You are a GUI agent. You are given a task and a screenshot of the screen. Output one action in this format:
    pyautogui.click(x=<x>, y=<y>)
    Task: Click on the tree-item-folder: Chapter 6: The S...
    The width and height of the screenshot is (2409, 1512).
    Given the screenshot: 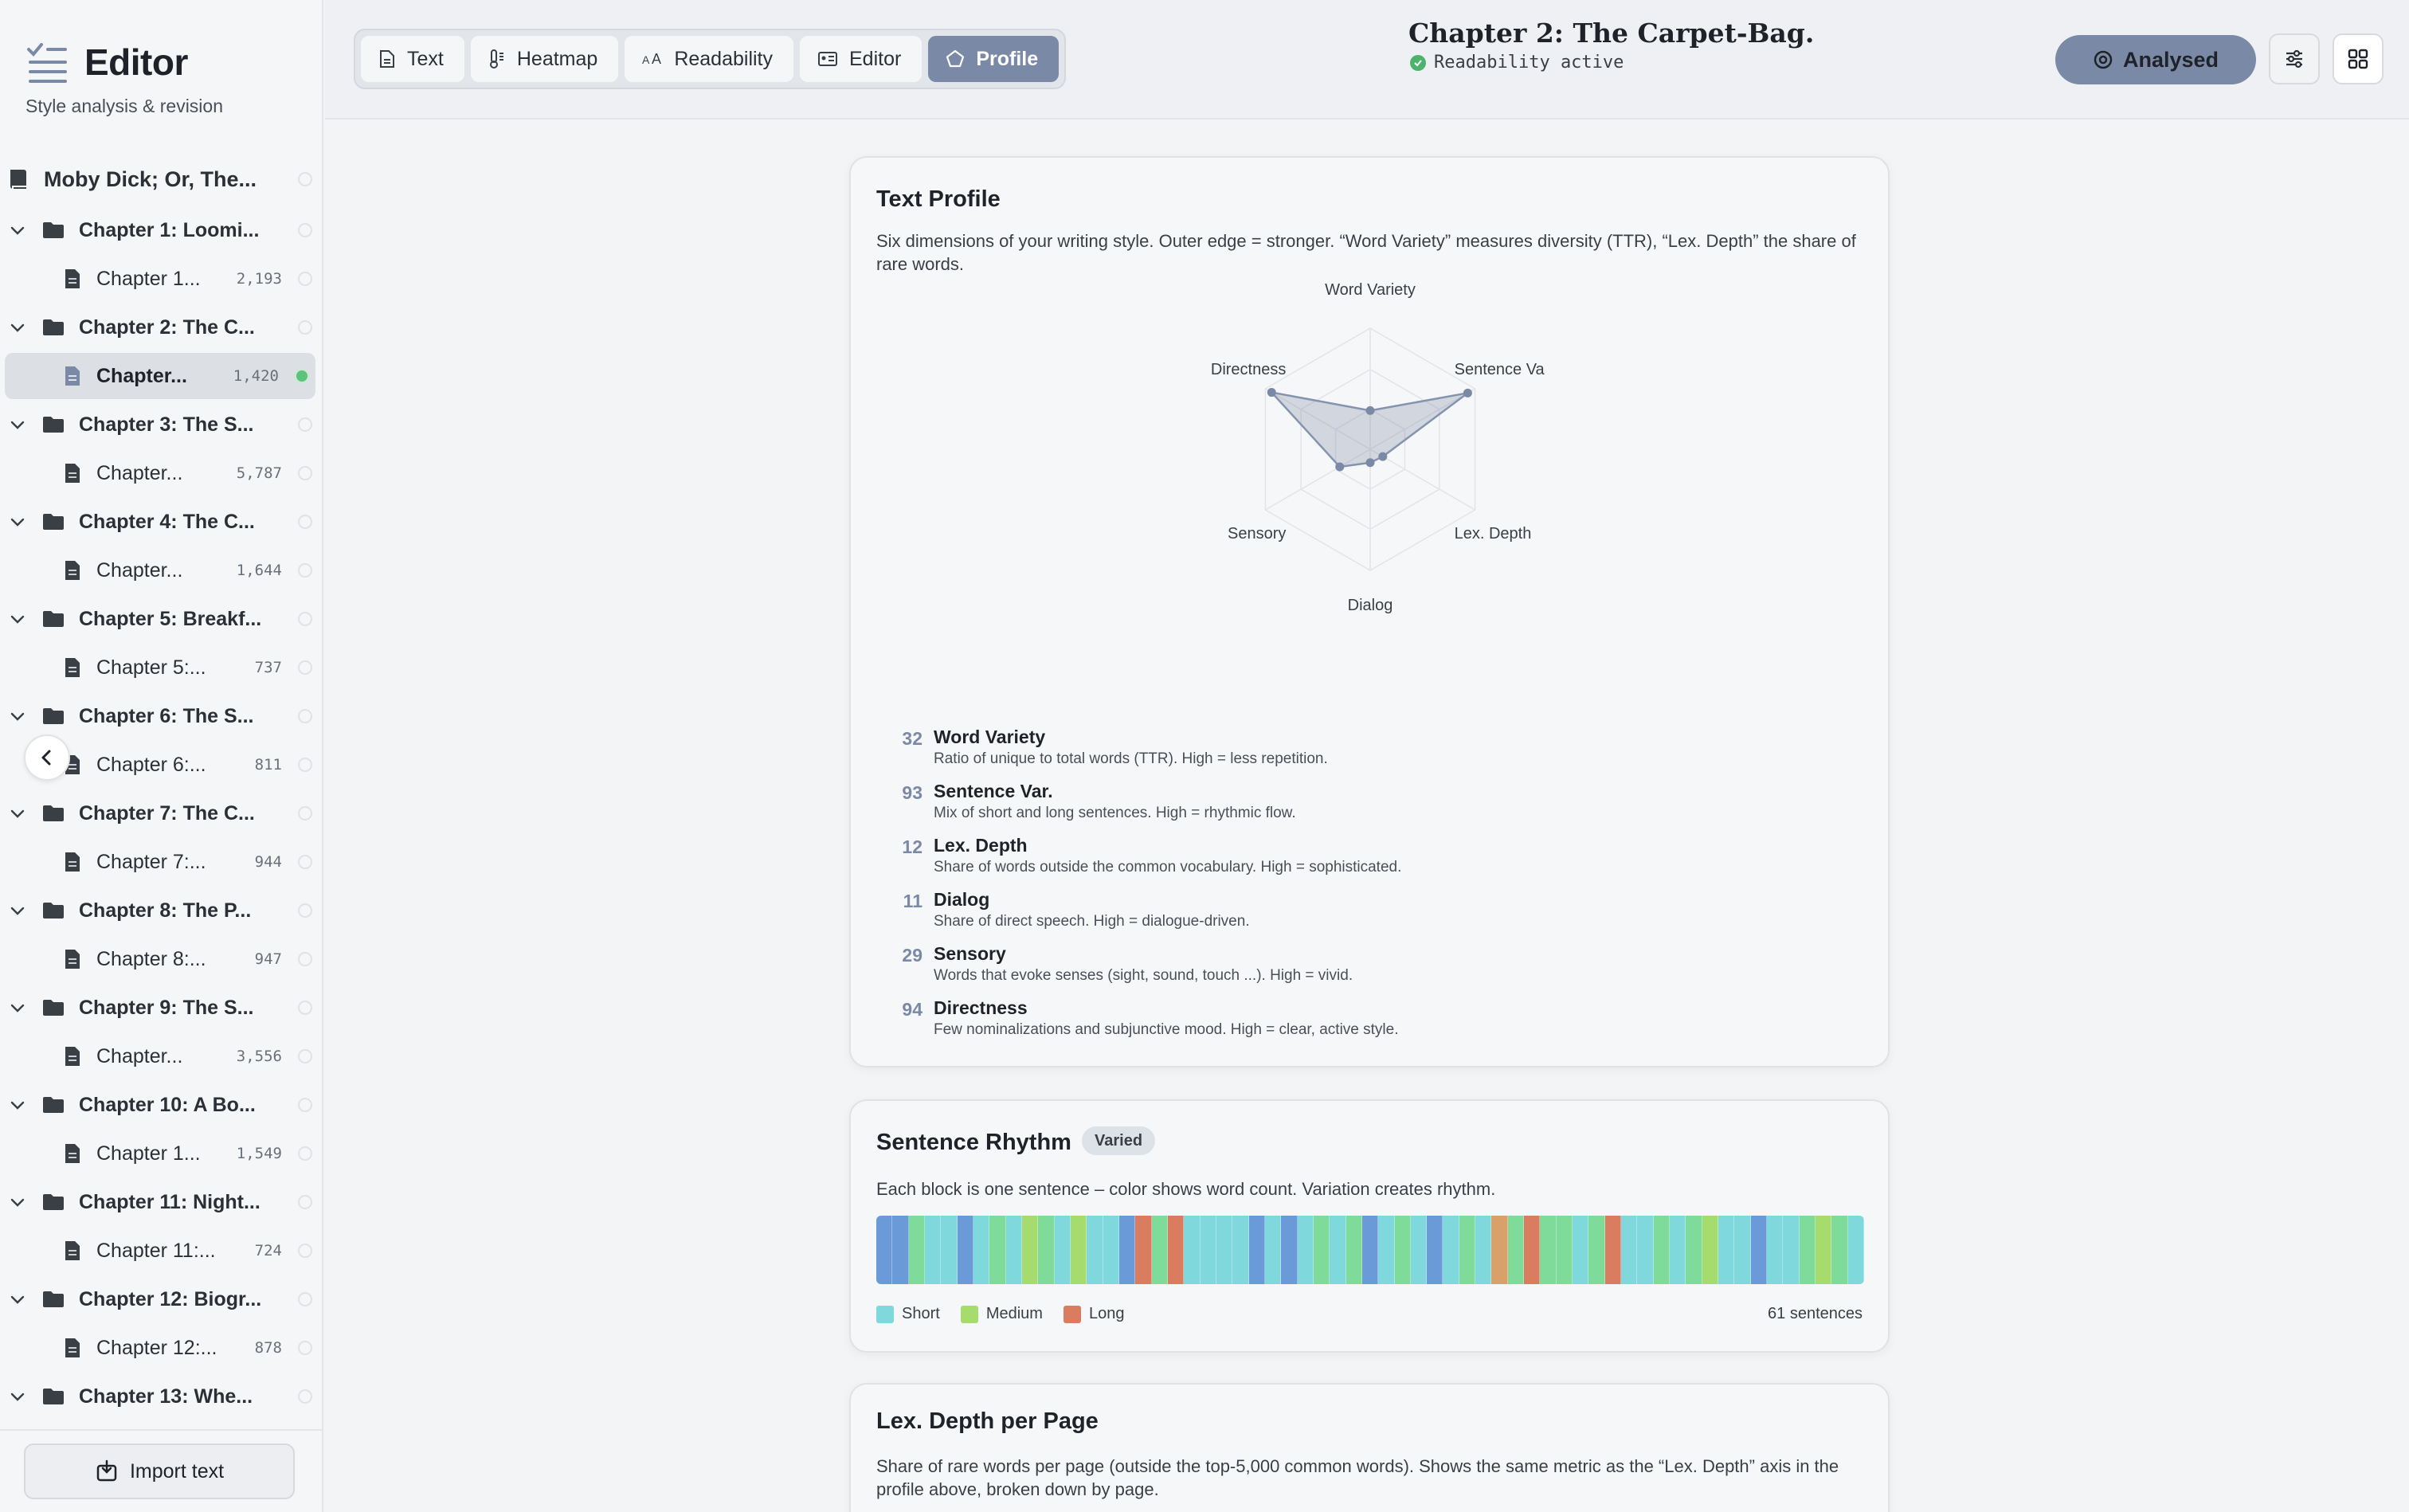 What is the action you would take?
    pyautogui.click(x=161, y=716)
    